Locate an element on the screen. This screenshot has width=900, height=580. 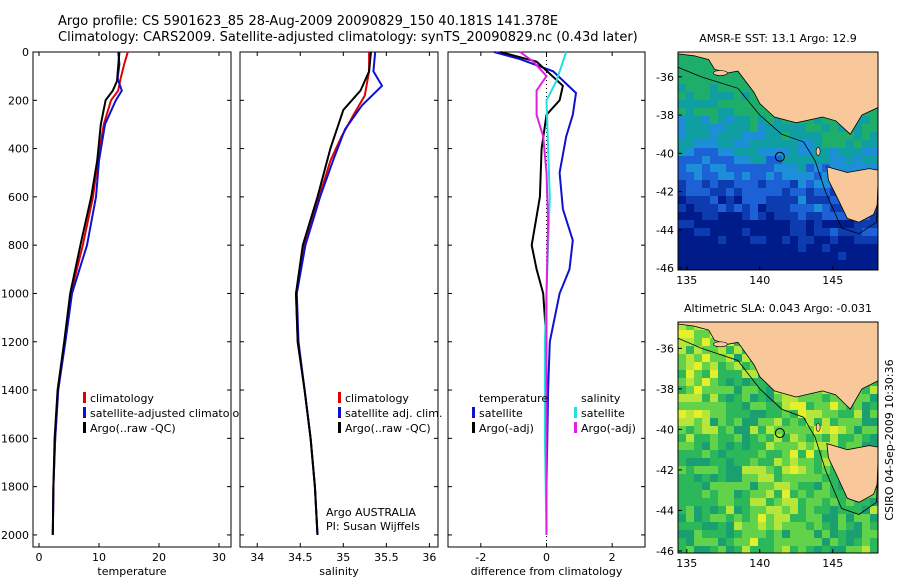
lat-tick-label: -42 is located at coordinates (665, 192).